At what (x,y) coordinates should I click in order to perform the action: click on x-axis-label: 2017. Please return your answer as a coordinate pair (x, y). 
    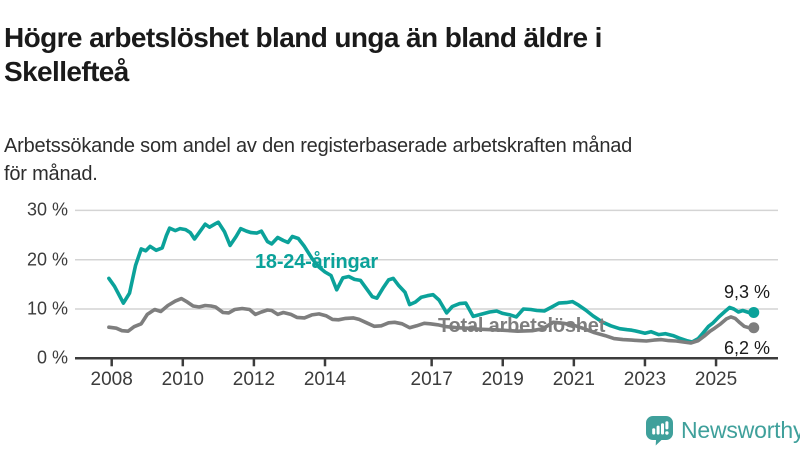
    Looking at the image, I should click on (431, 379).